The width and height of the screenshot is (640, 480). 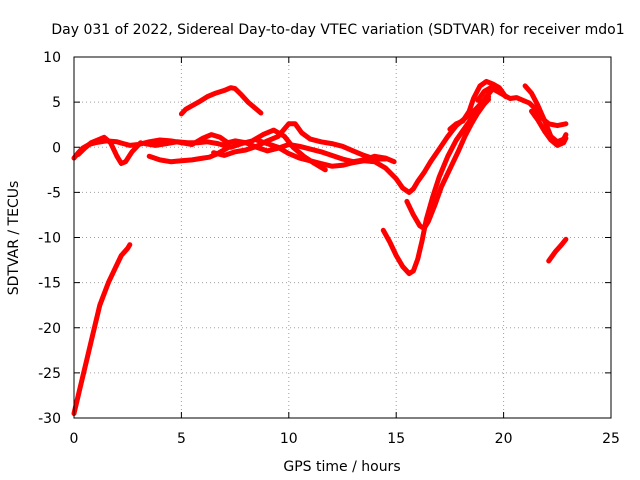 I want to click on x-tick-label: 15, so click(x=396, y=439).